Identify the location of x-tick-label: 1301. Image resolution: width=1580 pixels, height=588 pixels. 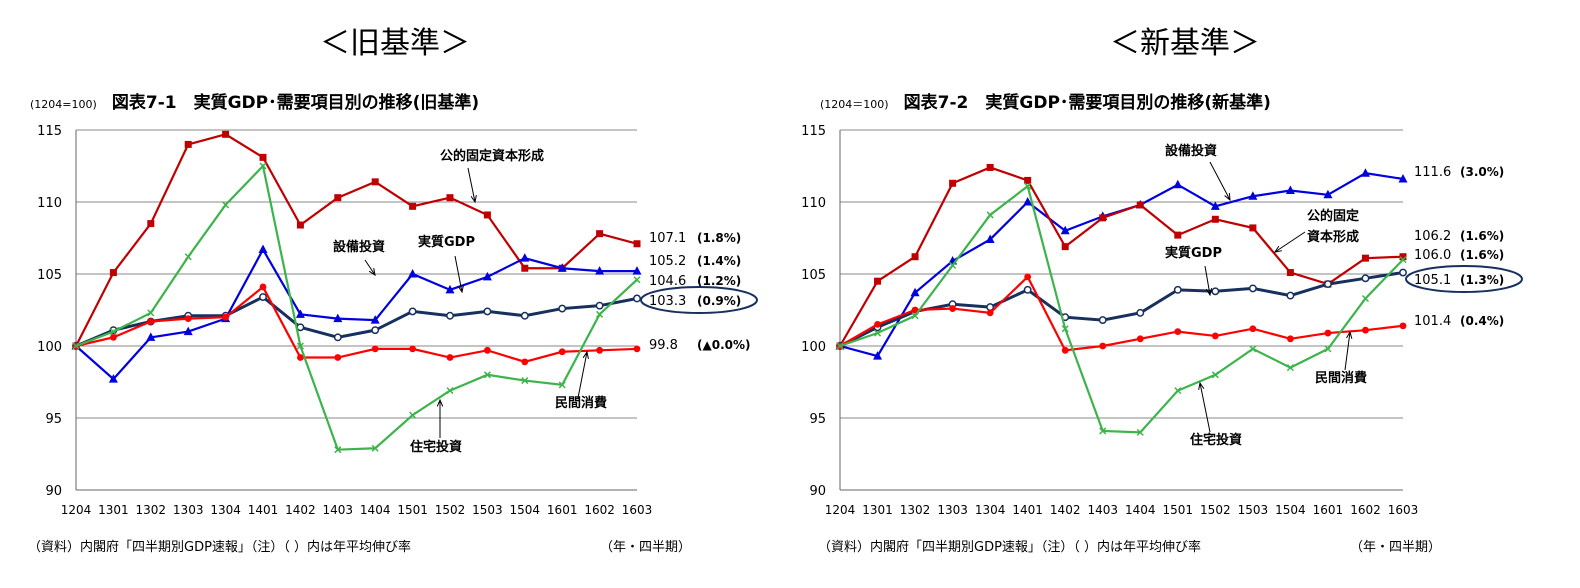
(877, 510).